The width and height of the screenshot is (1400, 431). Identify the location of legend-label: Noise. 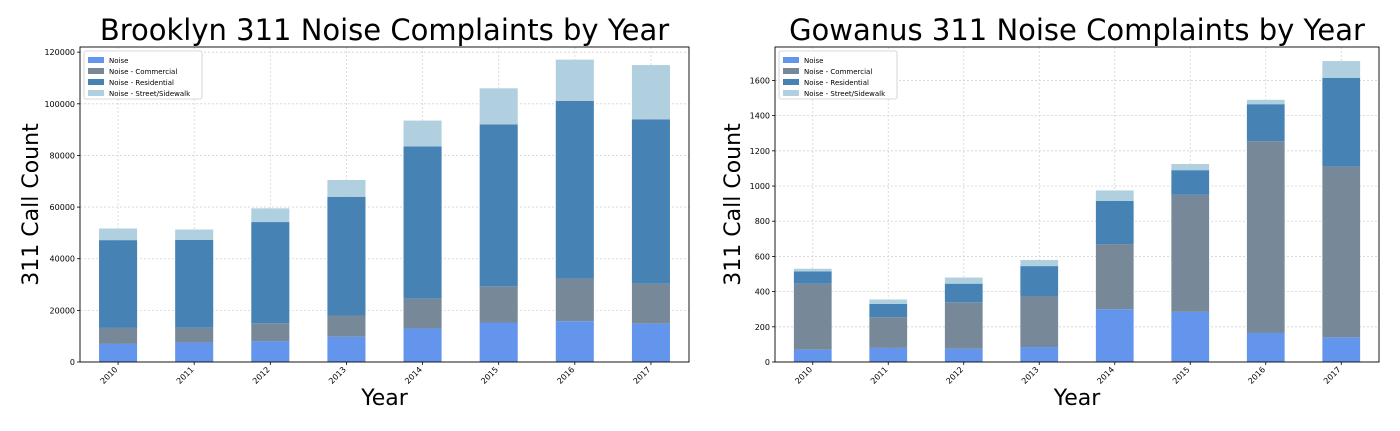
(813, 61).